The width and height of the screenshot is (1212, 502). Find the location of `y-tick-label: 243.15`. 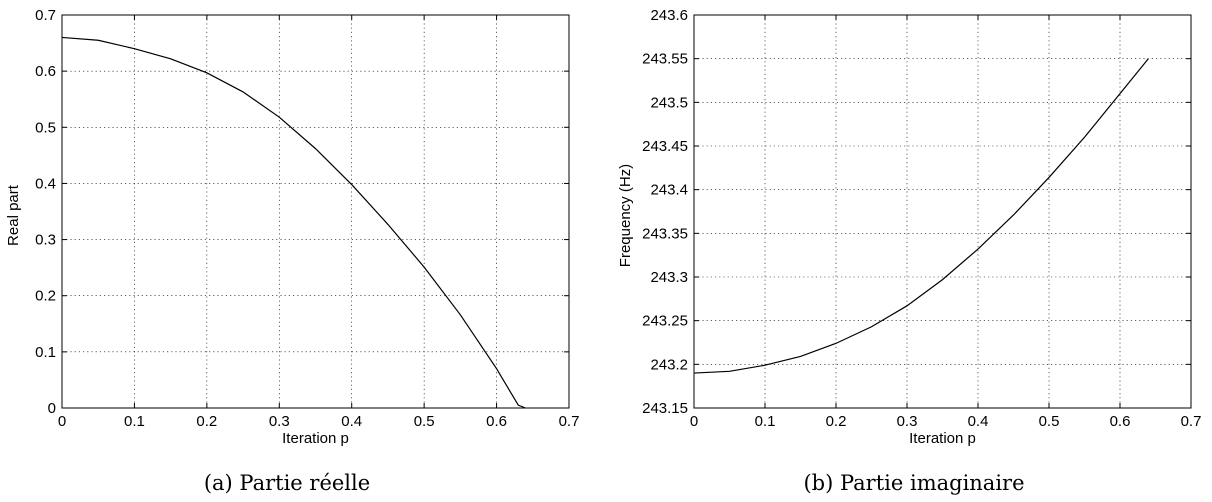

y-tick-label: 243.15 is located at coordinates (665, 408).